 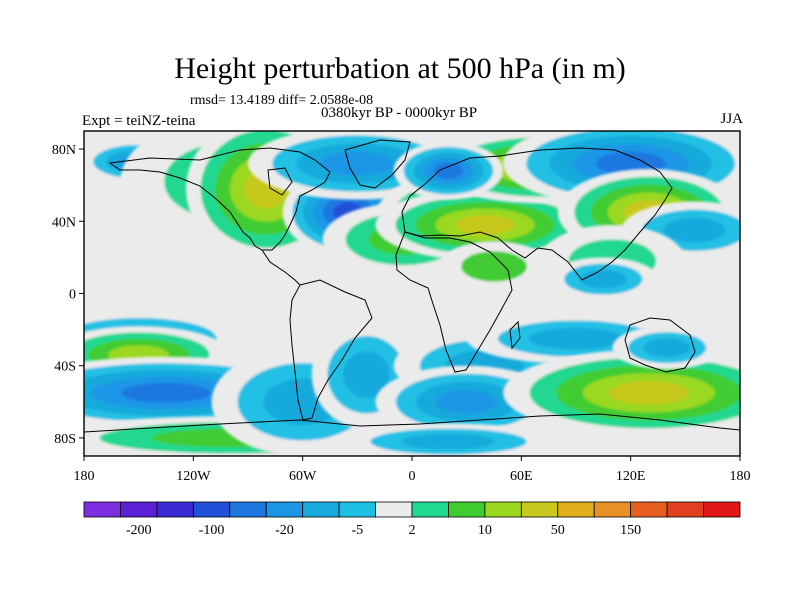 I want to click on coastline-australia, so click(x=660, y=345).